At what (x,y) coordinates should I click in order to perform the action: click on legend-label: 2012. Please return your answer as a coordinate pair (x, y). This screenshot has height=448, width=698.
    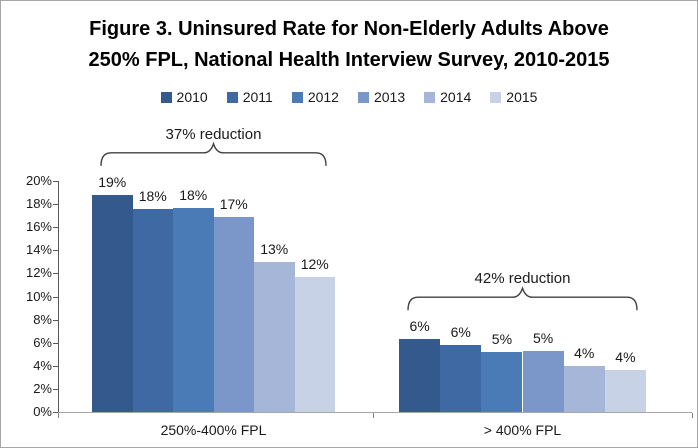
    Looking at the image, I should click on (323, 97).